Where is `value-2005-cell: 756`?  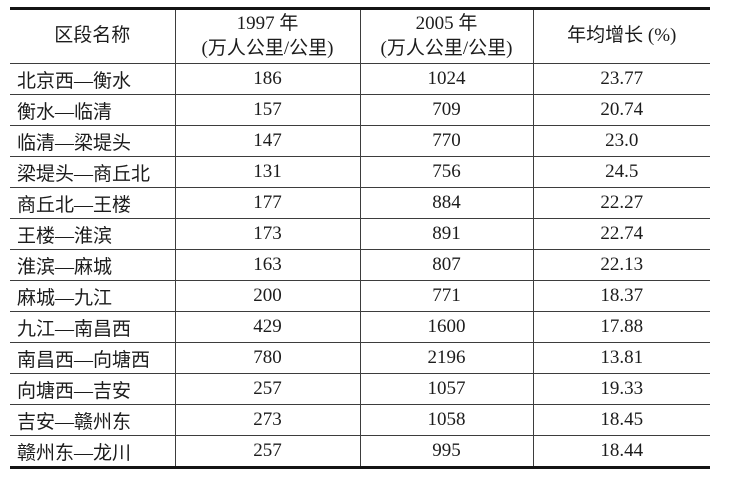 value-2005-cell: 756 is located at coordinates (447, 172).